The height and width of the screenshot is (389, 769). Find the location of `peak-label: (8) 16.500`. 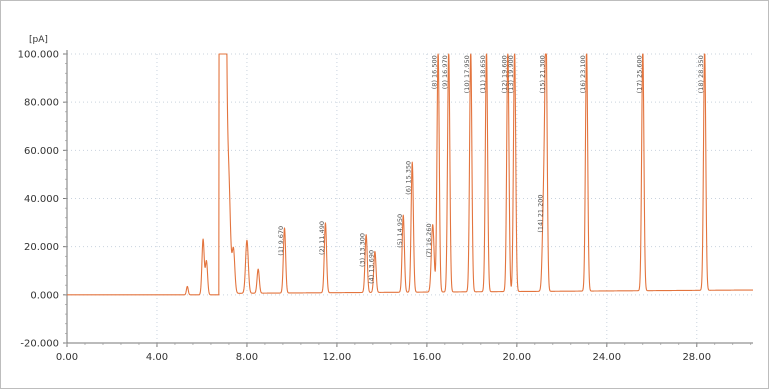

peak-label: (8) 16.500 is located at coordinates (435, 72).